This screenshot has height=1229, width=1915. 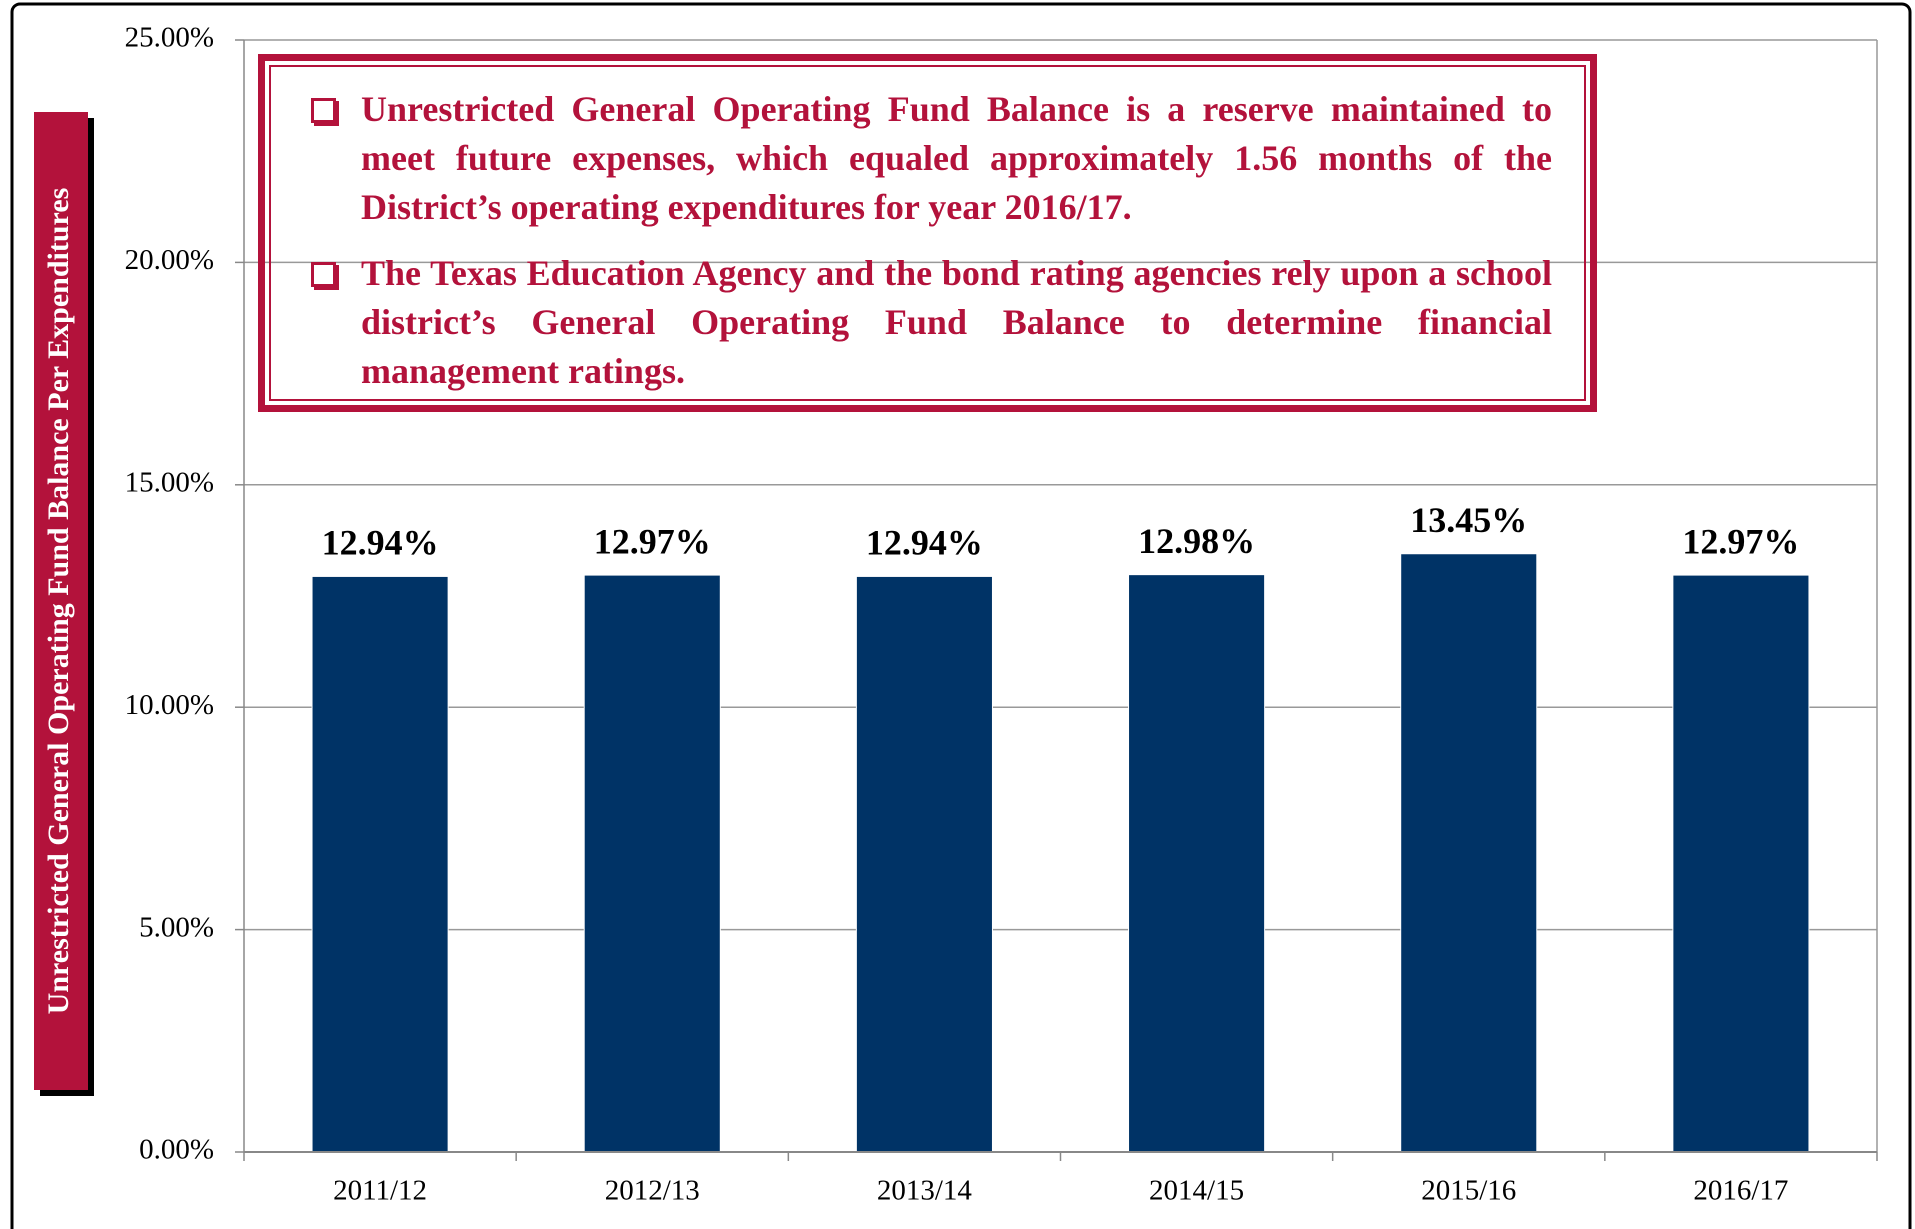 I want to click on y-tick-label: 20.00%, so click(x=169, y=260).